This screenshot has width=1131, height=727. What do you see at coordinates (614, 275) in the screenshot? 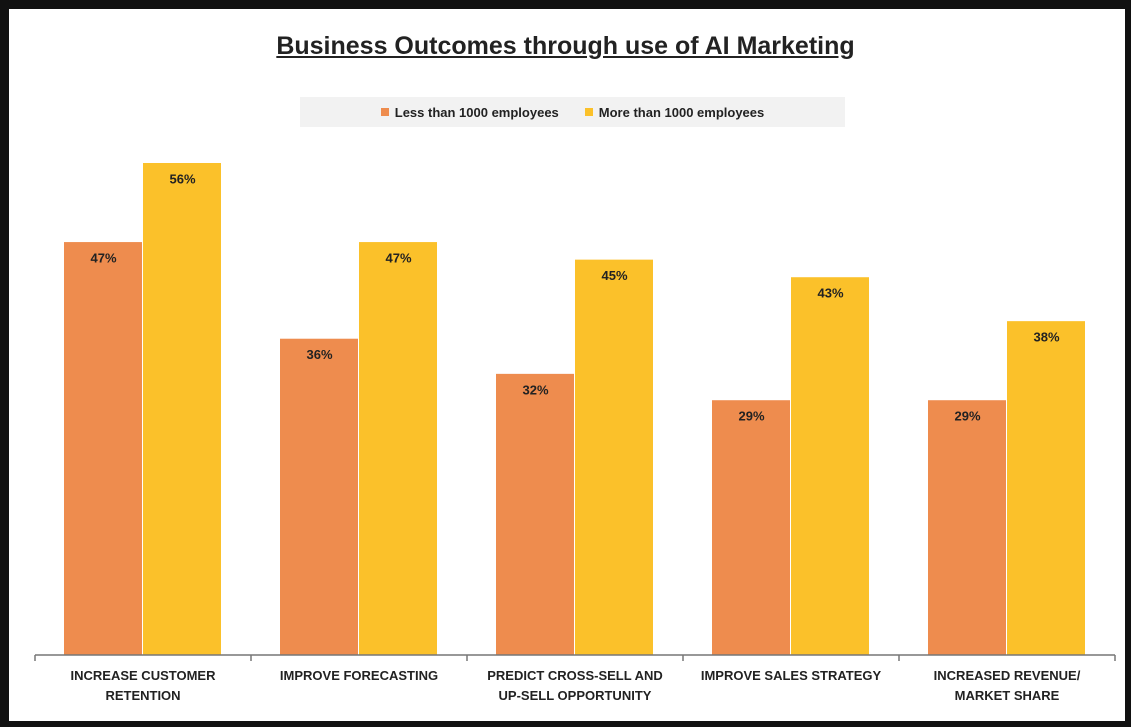
I see `data-label: 45%` at bounding box center [614, 275].